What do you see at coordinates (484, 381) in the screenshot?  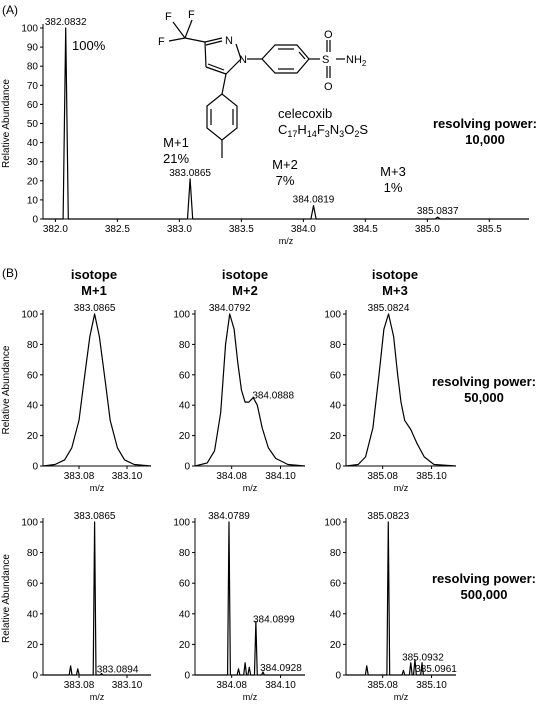 I see `resolving-power-b1-line1: resolving power:` at bounding box center [484, 381].